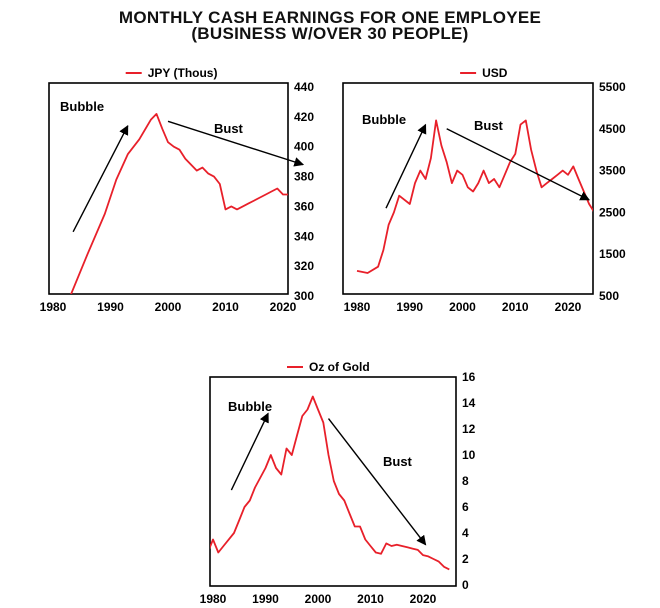  Describe the element at coordinates (469, 455) in the screenshot. I see `y-tick-label: 10` at that location.